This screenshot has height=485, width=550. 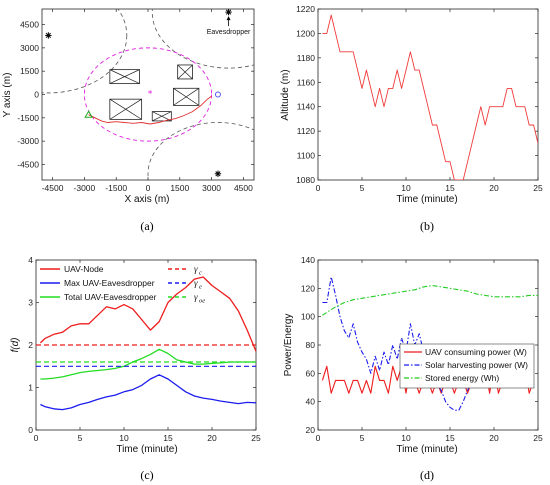 What do you see at coordinates (308, 288) in the screenshot?
I see `y-tick-label: 120` at bounding box center [308, 288].